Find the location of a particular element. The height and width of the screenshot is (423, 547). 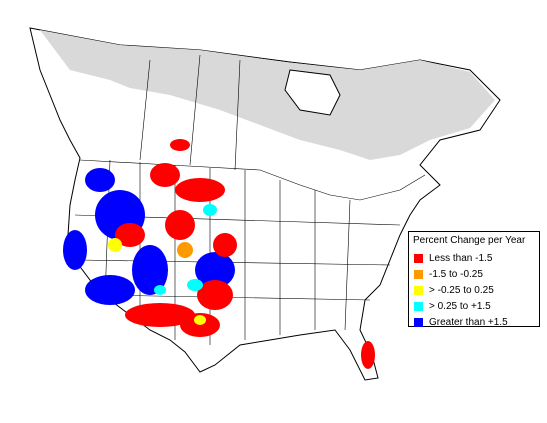

legend-label: Less than -1.5 is located at coordinates (461, 258).